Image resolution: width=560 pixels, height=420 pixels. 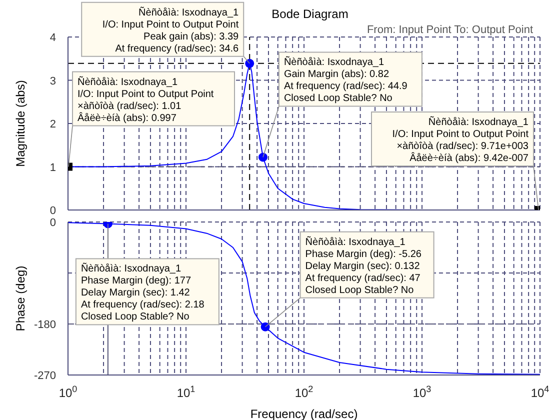 What do you see at coordinates (171, 30) in the screenshot?
I see `annotation: Ñèñòåìà: Isxodnaya_1 I/O: Input Point to Output Point Peak gain (abs): 3.39 At frequency (rad/sec): 34.6` at bounding box center [171, 30].